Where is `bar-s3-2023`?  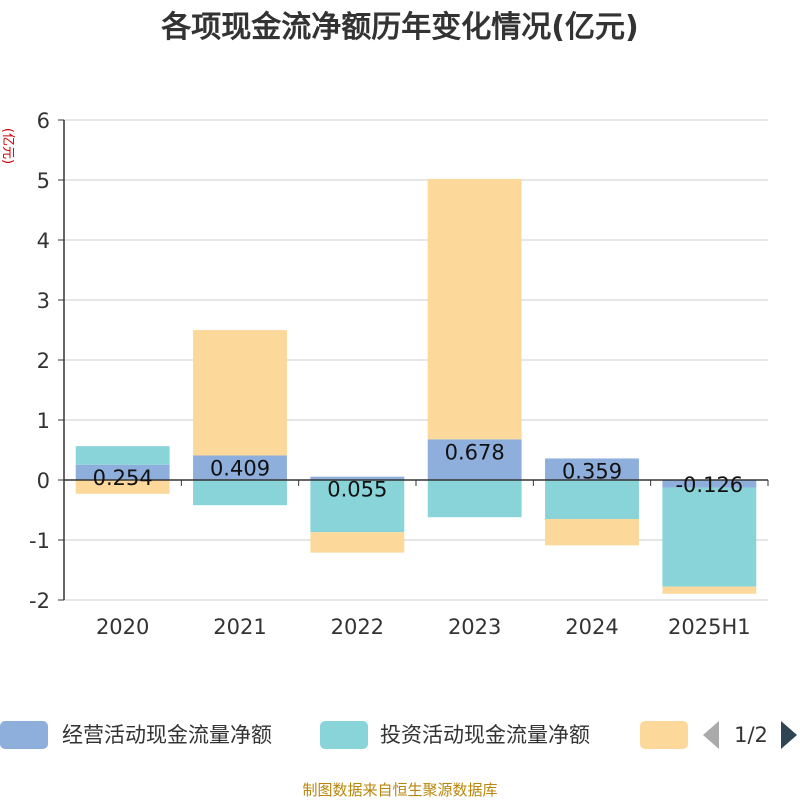 bar-s3-2023 is located at coordinates (474, 309).